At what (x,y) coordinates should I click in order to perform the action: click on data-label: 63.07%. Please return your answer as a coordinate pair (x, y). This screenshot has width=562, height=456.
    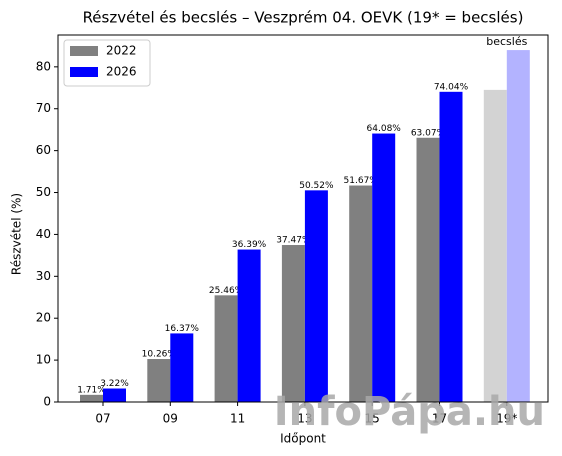
    Looking at the image, I should click on (428, 133).